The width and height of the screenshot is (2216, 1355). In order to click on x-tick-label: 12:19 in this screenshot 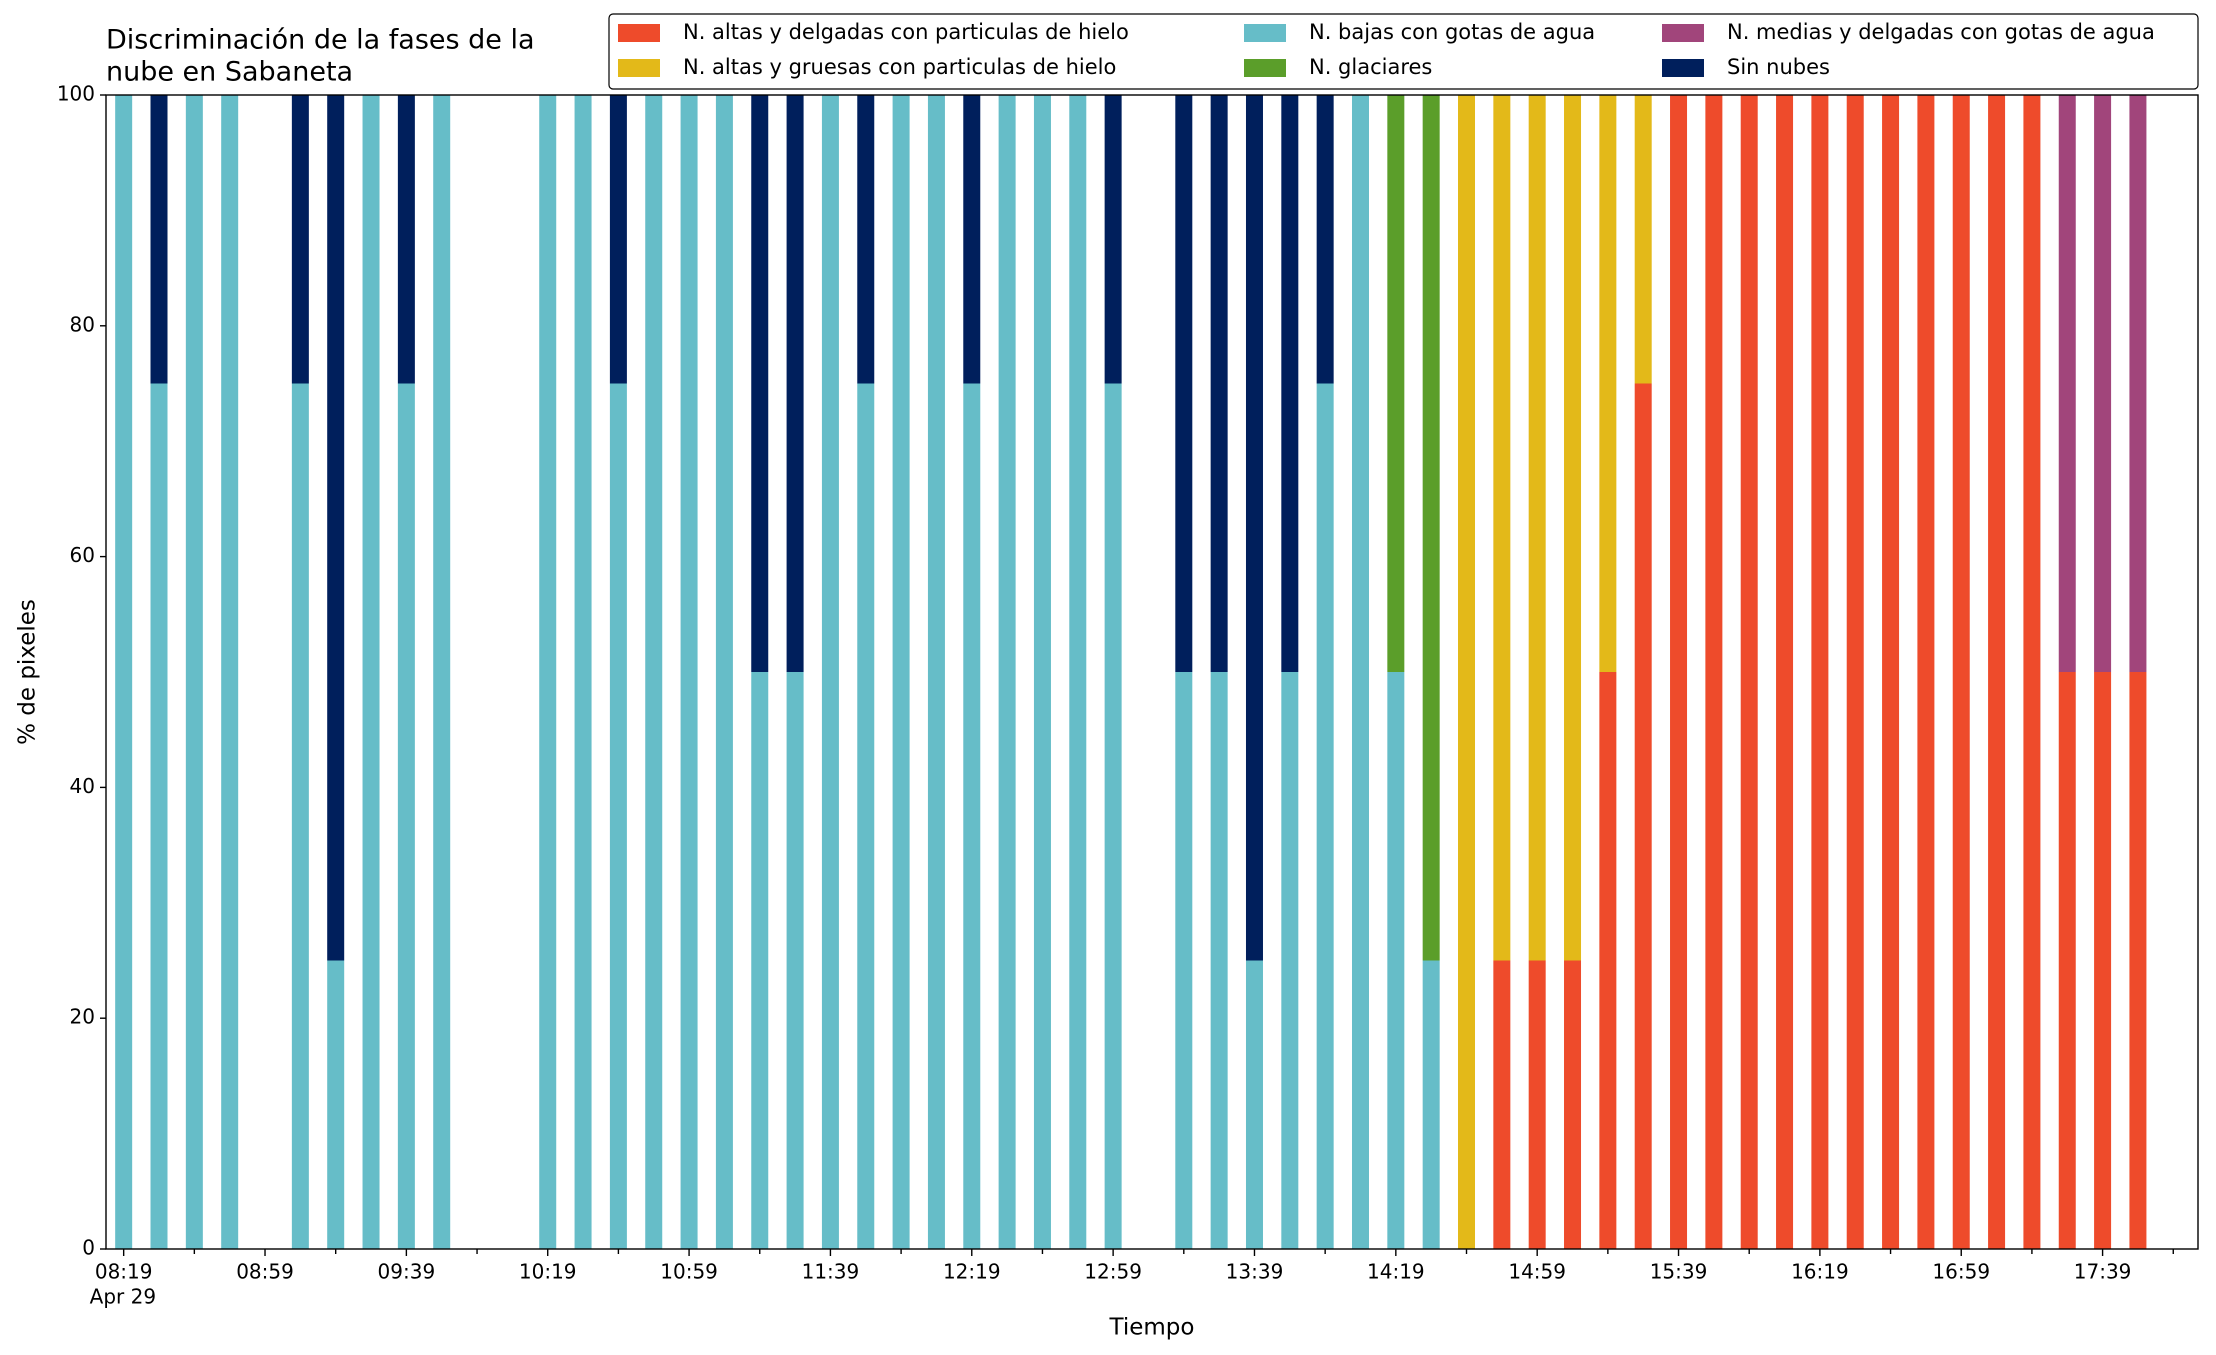, I will do `click(972, 1272)`.